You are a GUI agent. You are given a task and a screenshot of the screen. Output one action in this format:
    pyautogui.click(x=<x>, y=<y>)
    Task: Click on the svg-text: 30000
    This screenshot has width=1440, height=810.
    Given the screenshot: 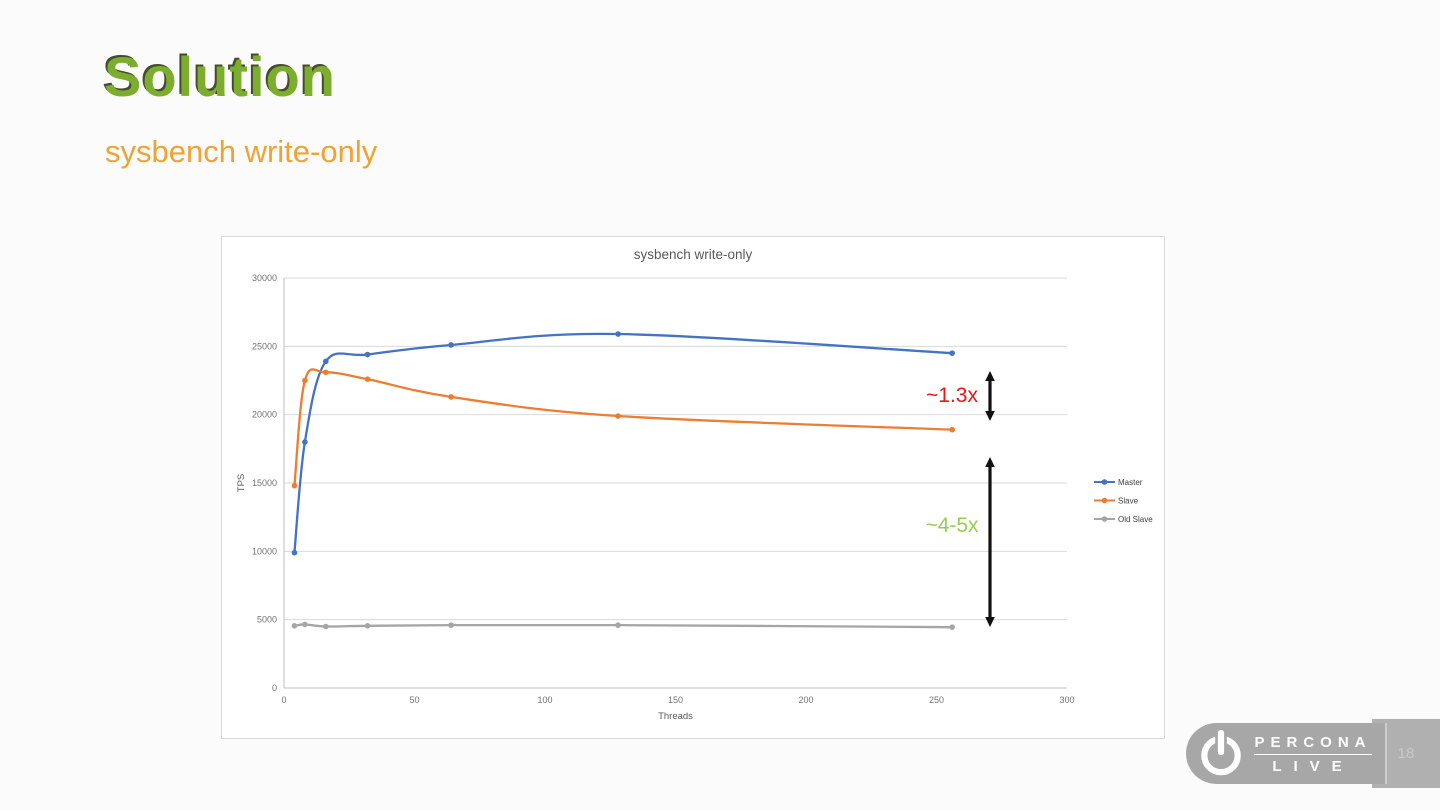 What is the action you would take?
    pyautogui.click(x=264, y=278)
    